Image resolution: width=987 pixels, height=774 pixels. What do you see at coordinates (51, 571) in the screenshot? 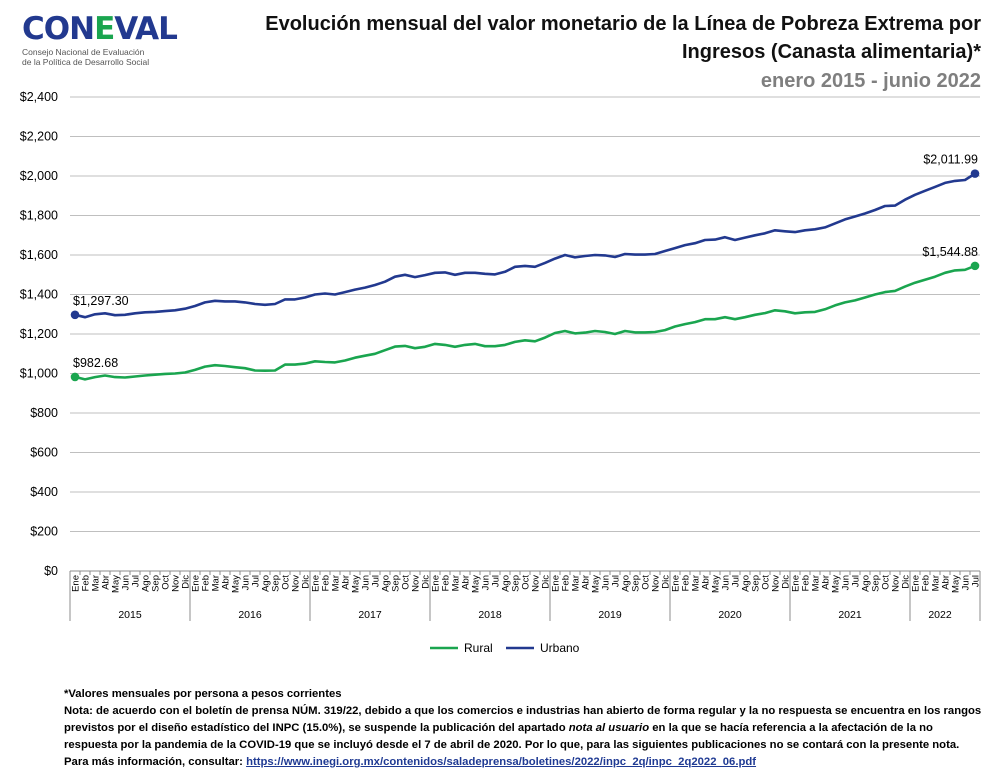
I see `y-tick-label: $0` at bounding box center [51, 571].